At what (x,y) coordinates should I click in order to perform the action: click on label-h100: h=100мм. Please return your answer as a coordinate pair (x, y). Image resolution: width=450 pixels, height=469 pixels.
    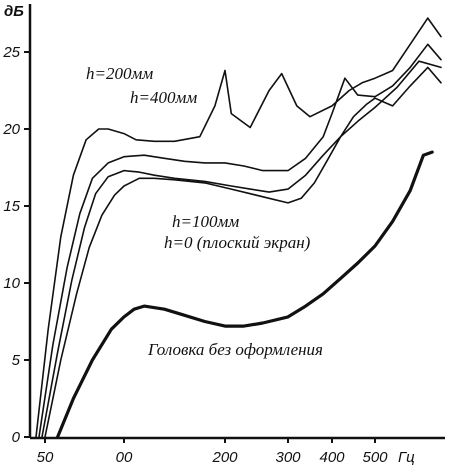
    Looking at the image, I should click on (205, 221).